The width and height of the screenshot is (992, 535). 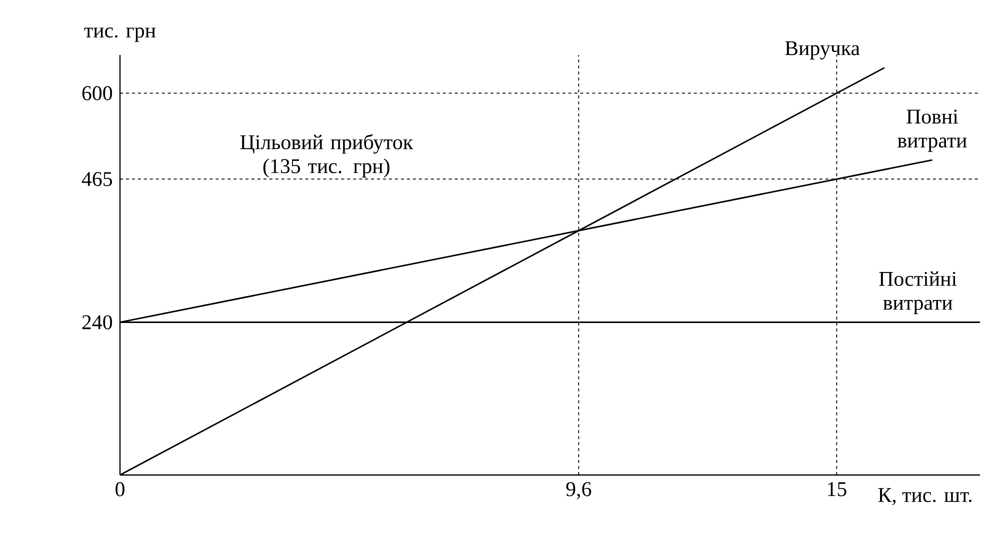 I want to click on series-label: Повні витрати, so click(x=932, y=131).